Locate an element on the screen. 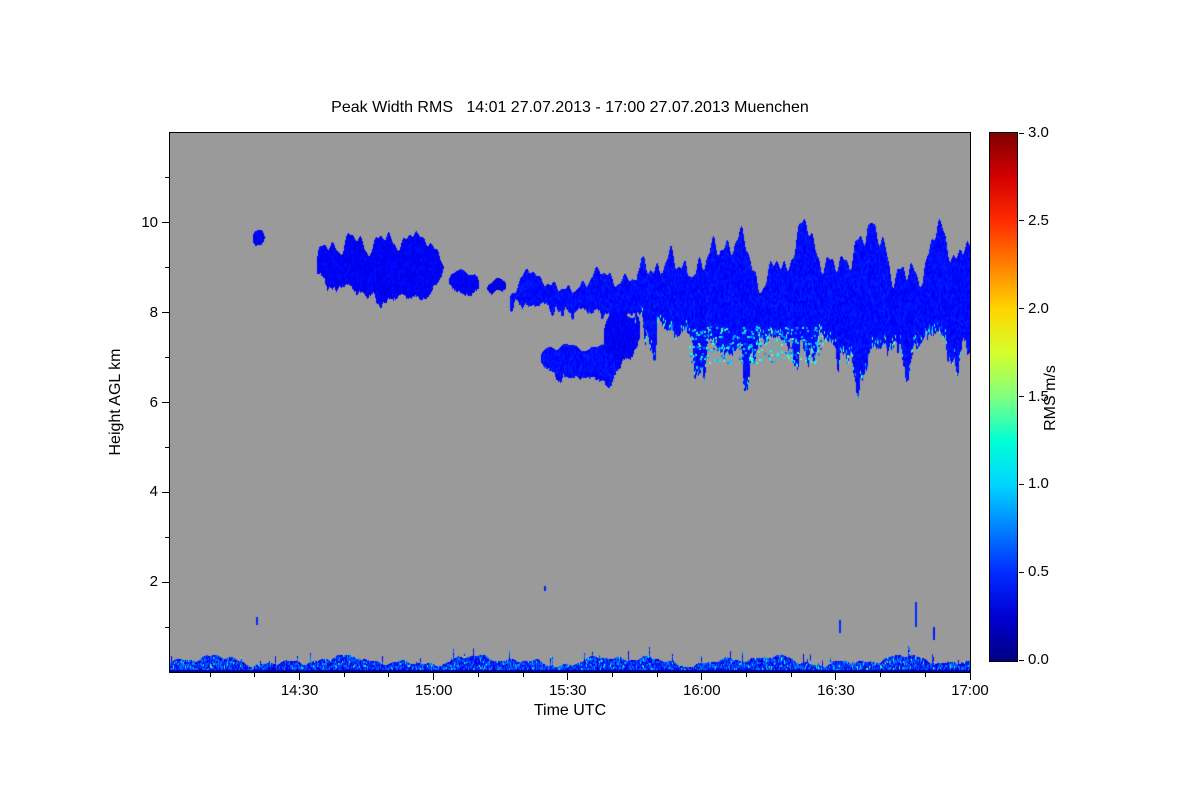 This screenshot has width=1200, height=800. y-tick-label: 6 is located at coordinates (153, 402).